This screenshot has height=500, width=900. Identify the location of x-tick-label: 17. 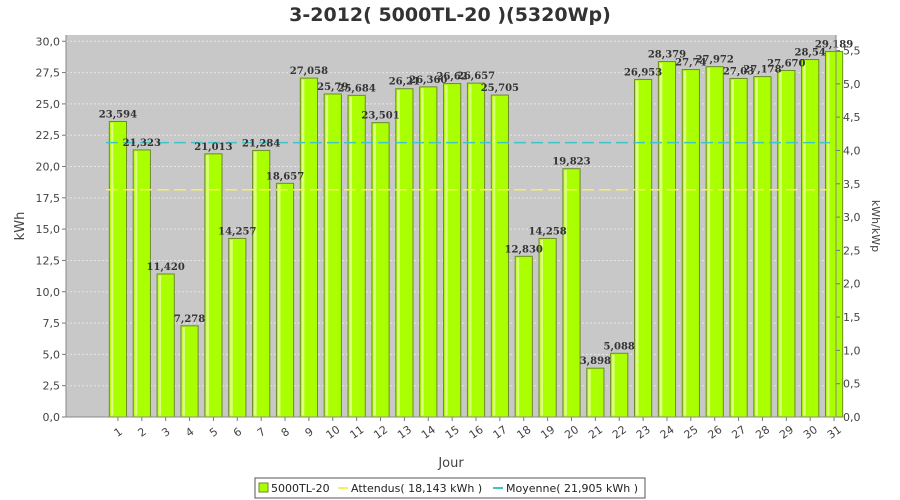
(500, 432).